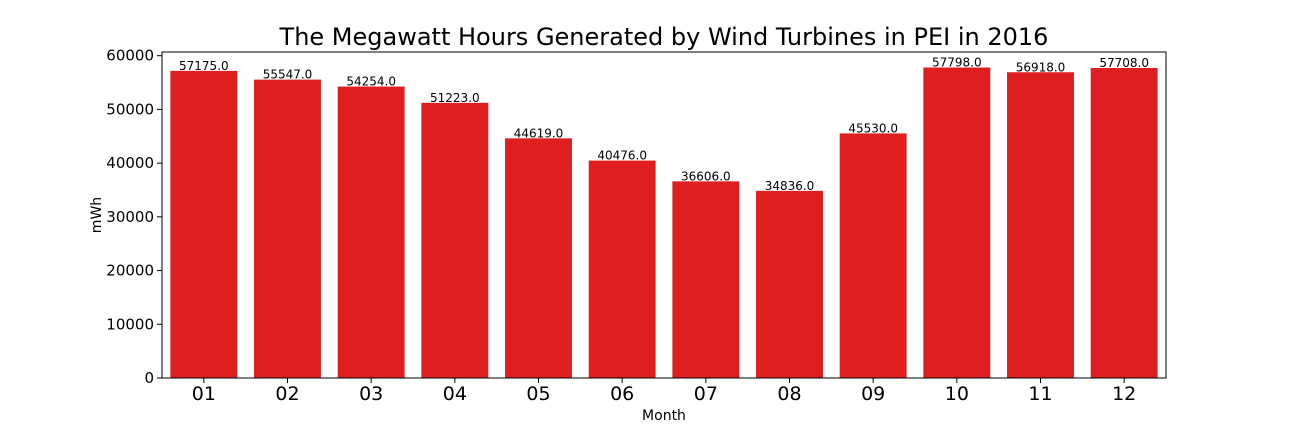  What do you see at coordinates (1040, 394) in the screenshot?
I see `x-tick-label-11: 11` at bounding box center [1040, 394].